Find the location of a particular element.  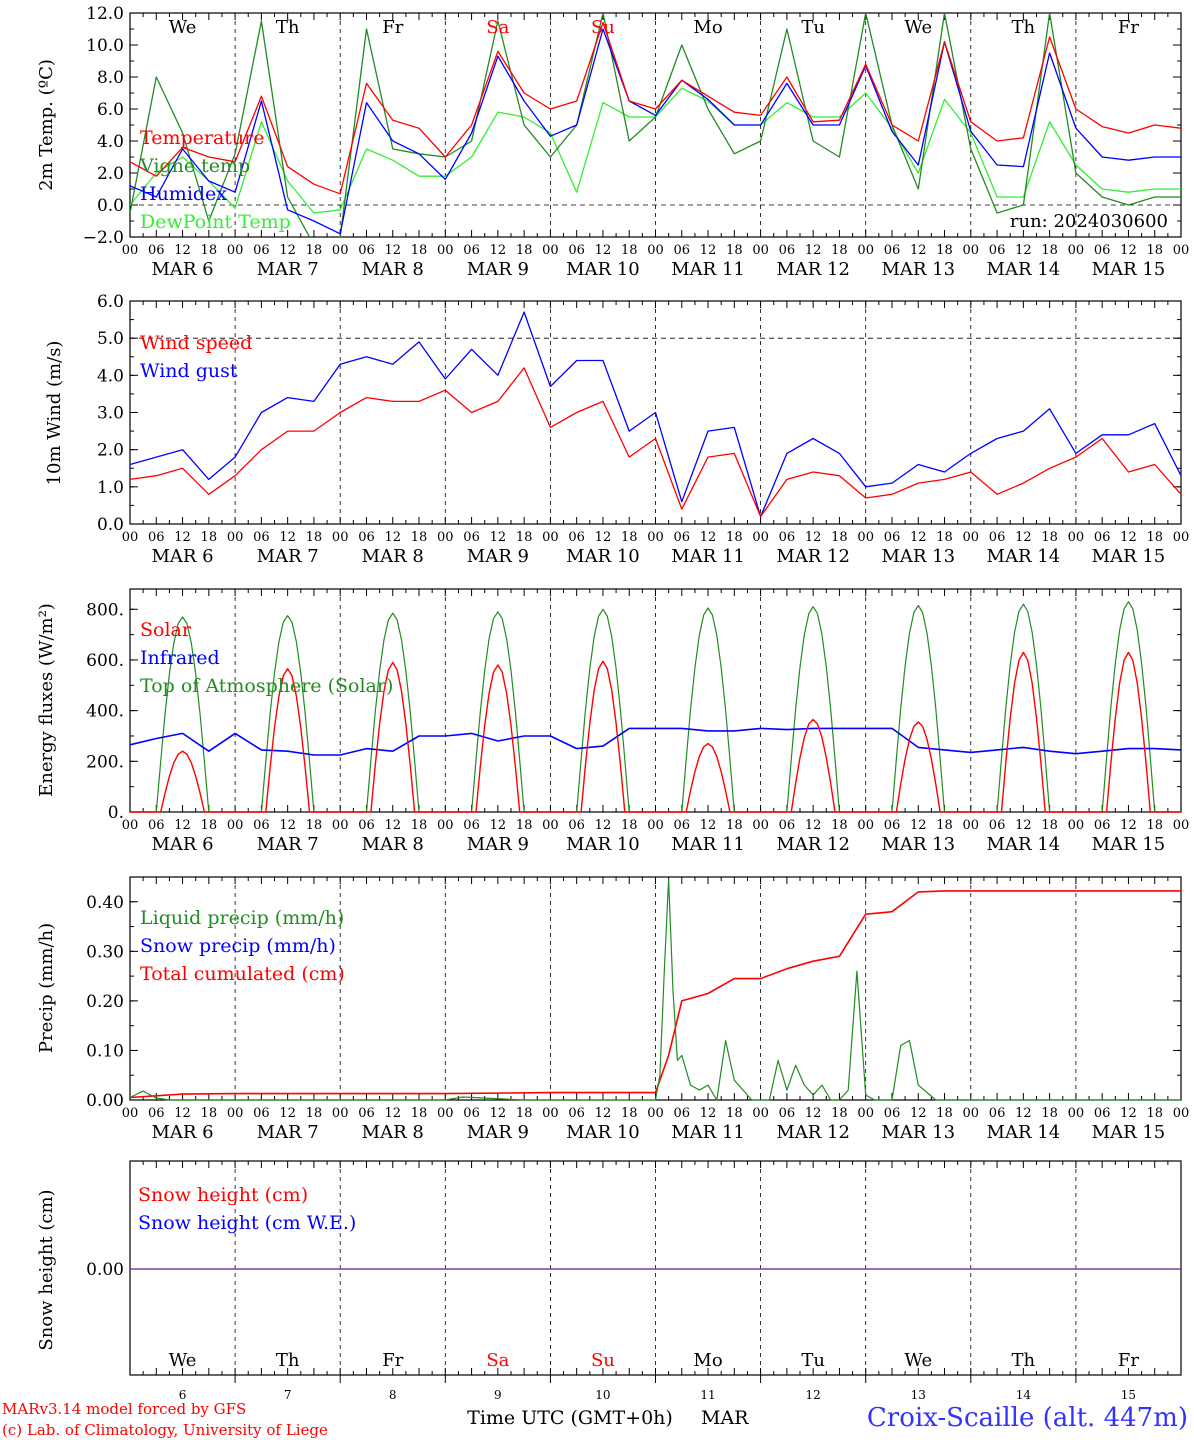

day-number: 15 is located at coordinates (1128, 1395).